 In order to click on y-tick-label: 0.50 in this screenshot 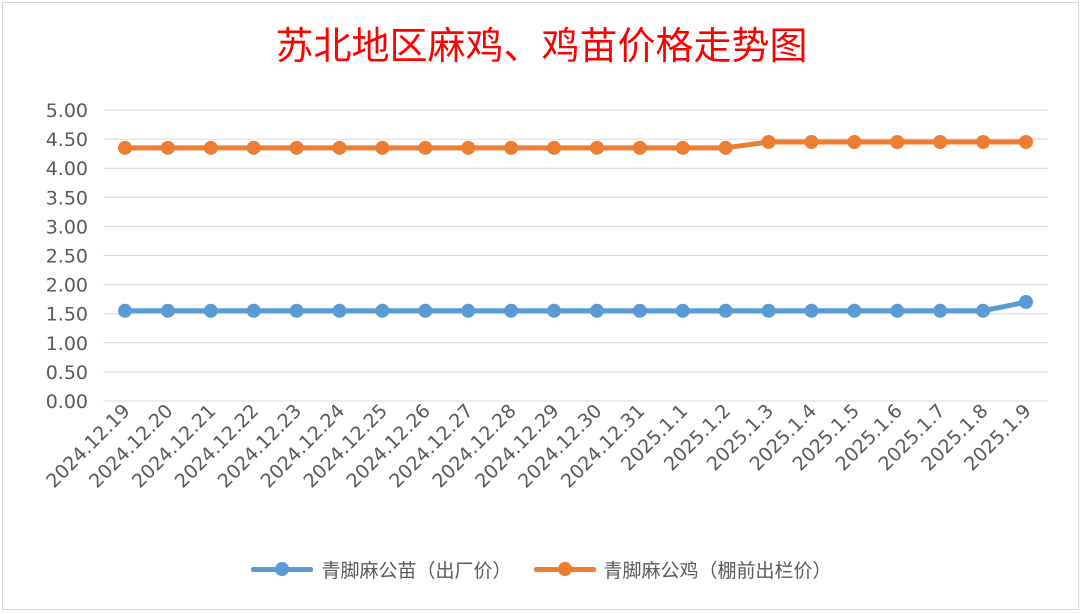, I will do `click(67, 373)`.